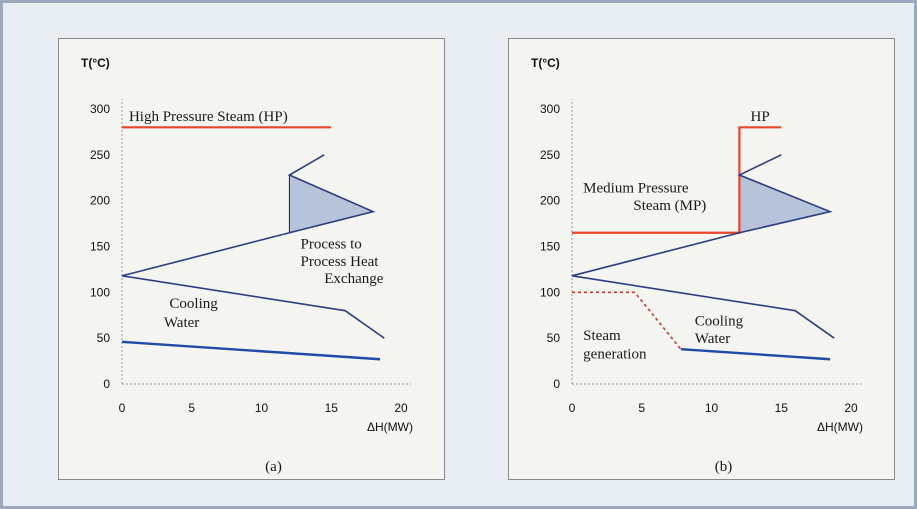 Image resolution: width=917 pixels, height=509 pixels. I want to click on annotation: Exchange, so click(353, 279).